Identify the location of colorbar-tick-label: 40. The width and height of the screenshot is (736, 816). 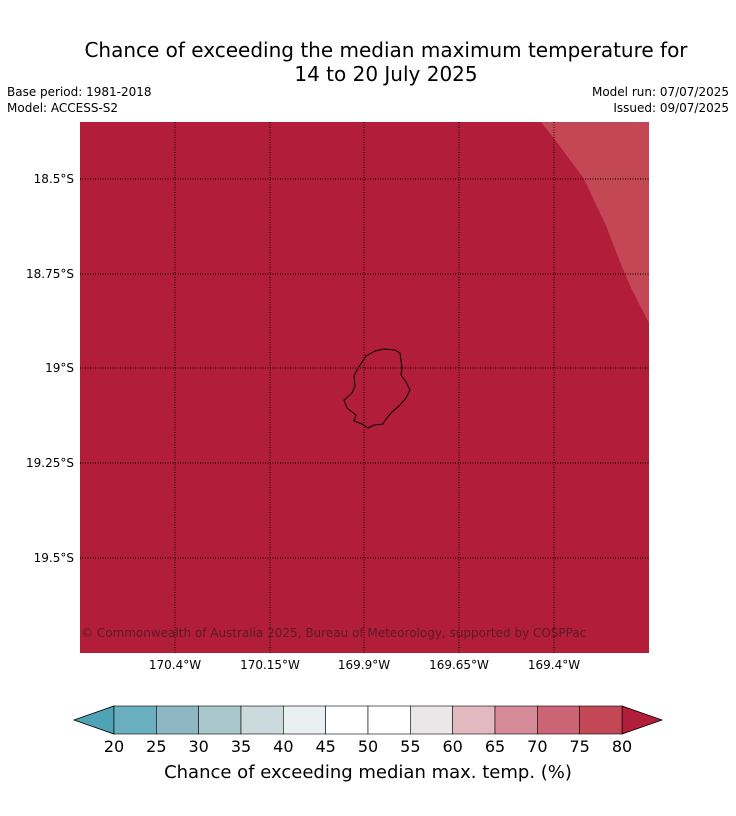
(283, 746).